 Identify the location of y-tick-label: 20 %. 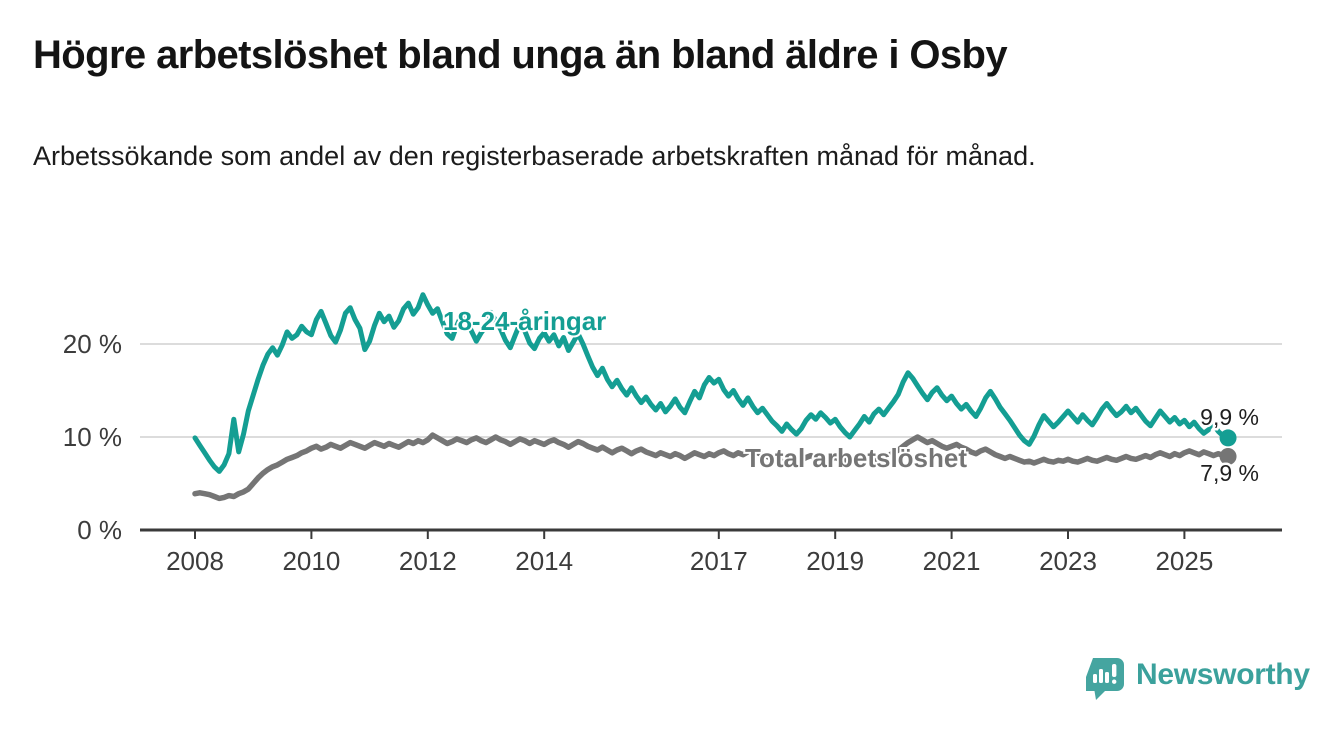
(92, 344).